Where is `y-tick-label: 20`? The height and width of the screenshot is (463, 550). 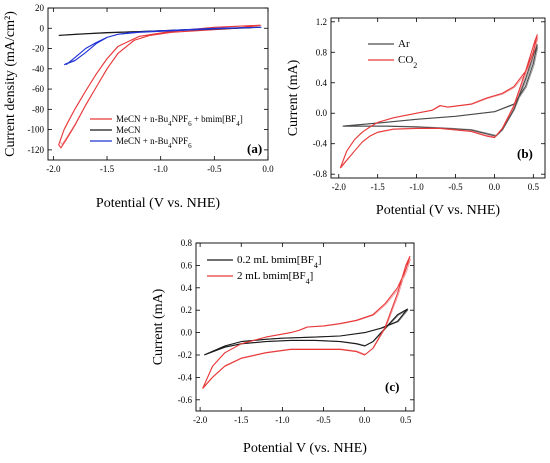
y-tick-label: 20 is located at coordinates (40, 8).